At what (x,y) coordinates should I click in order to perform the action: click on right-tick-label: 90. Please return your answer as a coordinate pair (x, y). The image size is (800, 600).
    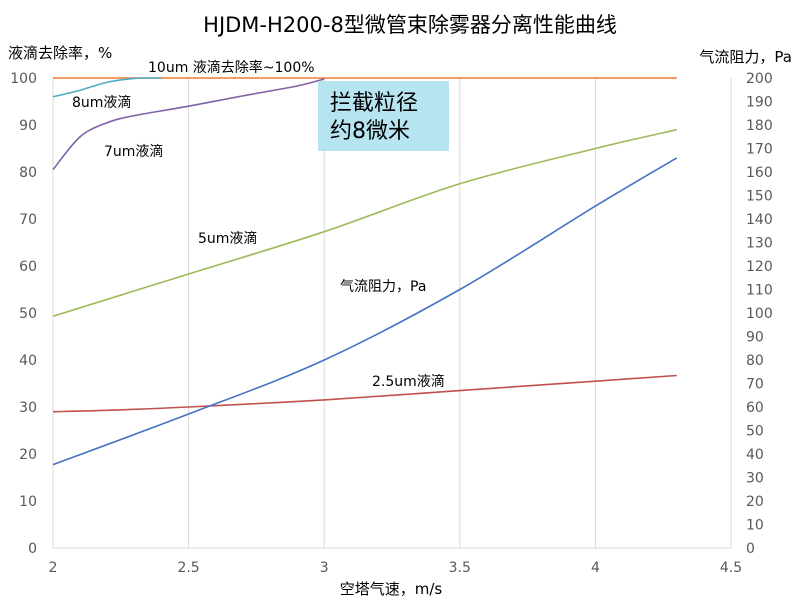
    Looking at the image, I should click on (755, 338).